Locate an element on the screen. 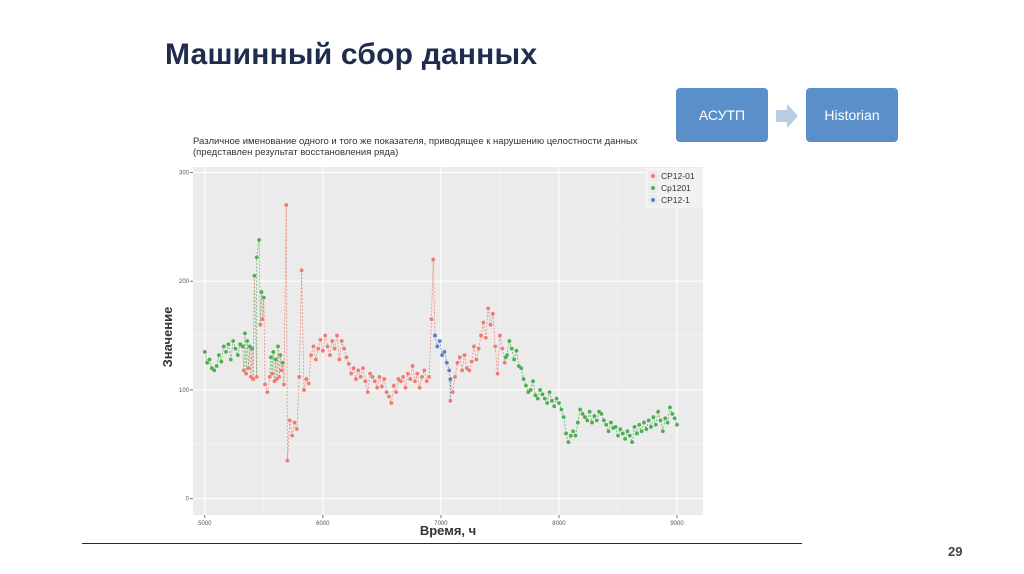  legend-label: Cp1201 is located at coordinates (676, 188).